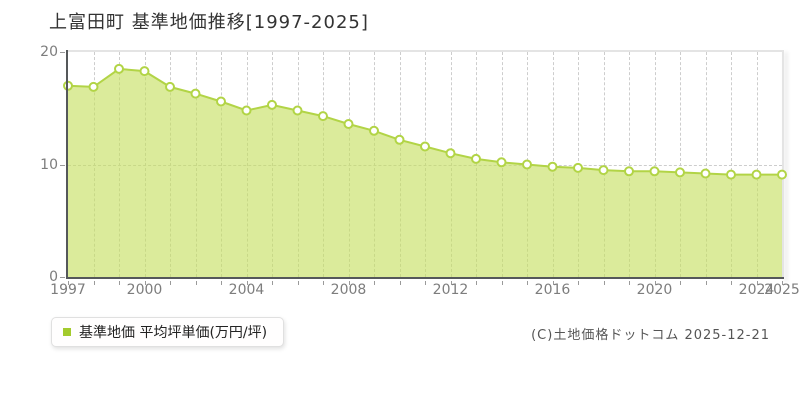 The width and height of the screenshot is (800, 400). What do you see at coordinates (425, 278) in the screenshot?
I see `x-axis-line` at bounding box center [425, 278].